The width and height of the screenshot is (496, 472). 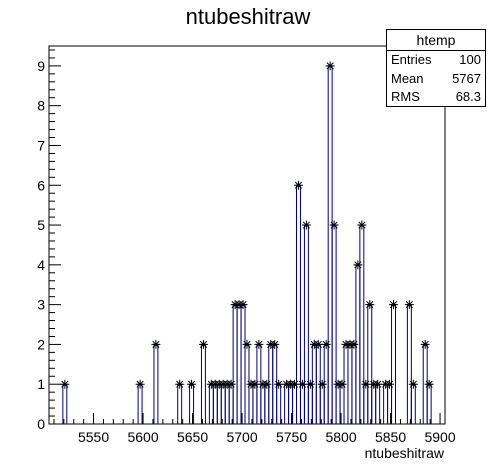 What do you see at coordinates (248, 16) in the screenshot?
I see `chart-title: ntubeshitraw` at bounding box center [248, 16].